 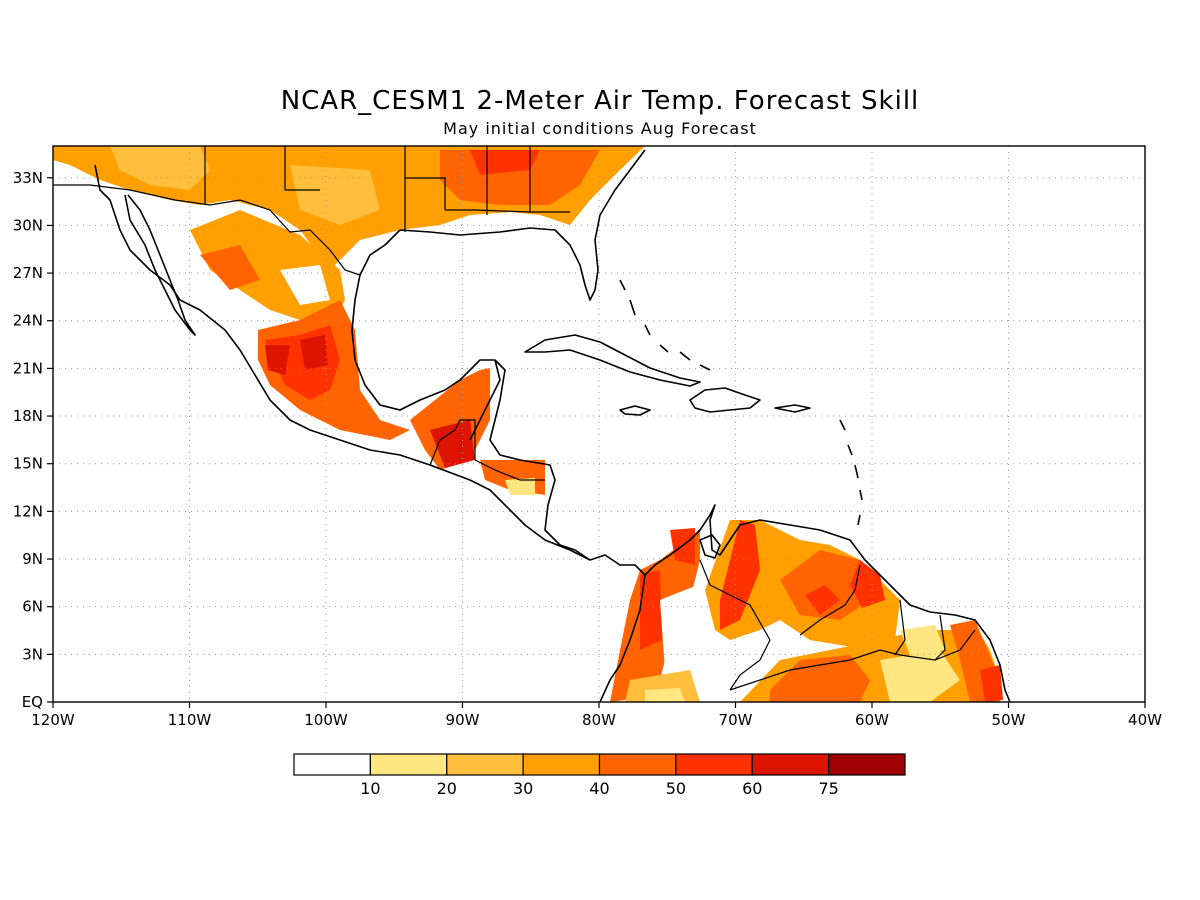 What do you see at coordinates (665, 695) in the screenshot?
I see `shade-colombia-south-light` at bounding box center [665, 695].